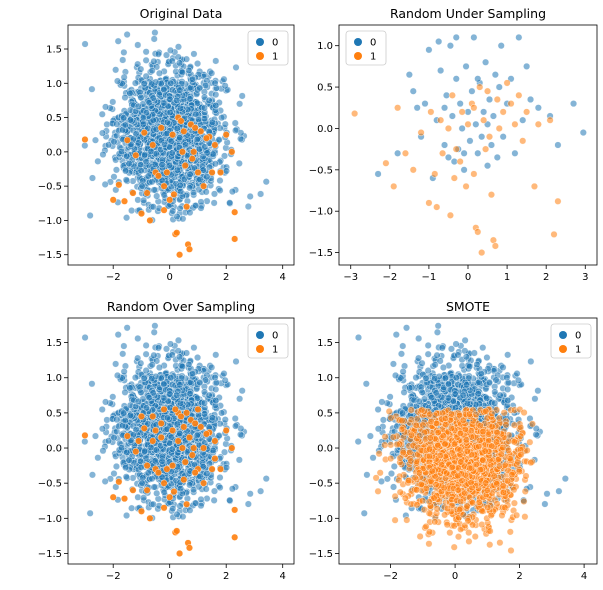  What do you see at coordinates (275, 336) in the screenshot?
I see `legend-label-0: 0` at bounding box center [275, 336].